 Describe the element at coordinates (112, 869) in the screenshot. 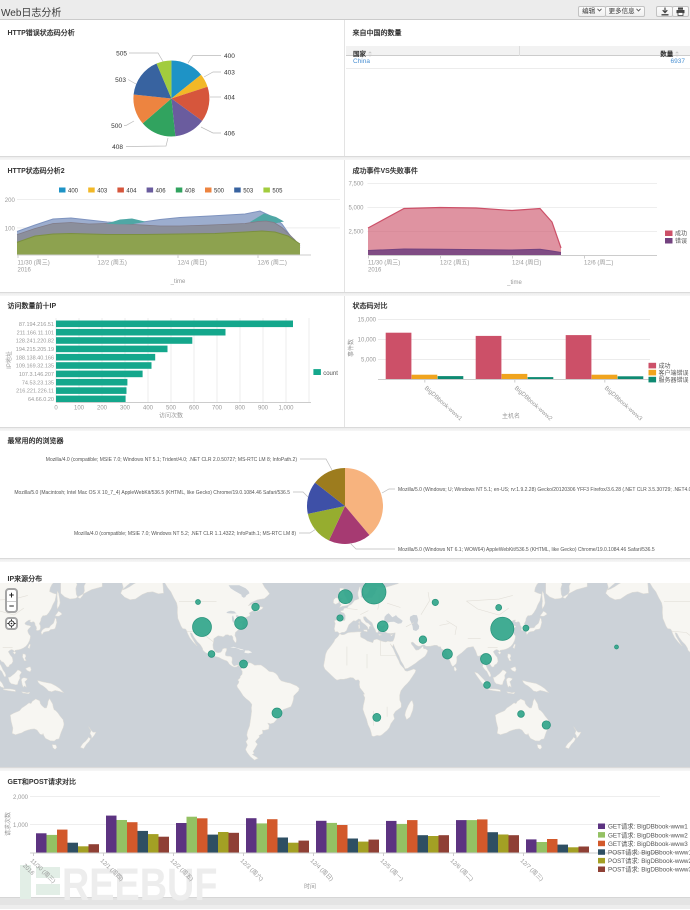

I see `svg-text: 12/1 (周四)` at that location.